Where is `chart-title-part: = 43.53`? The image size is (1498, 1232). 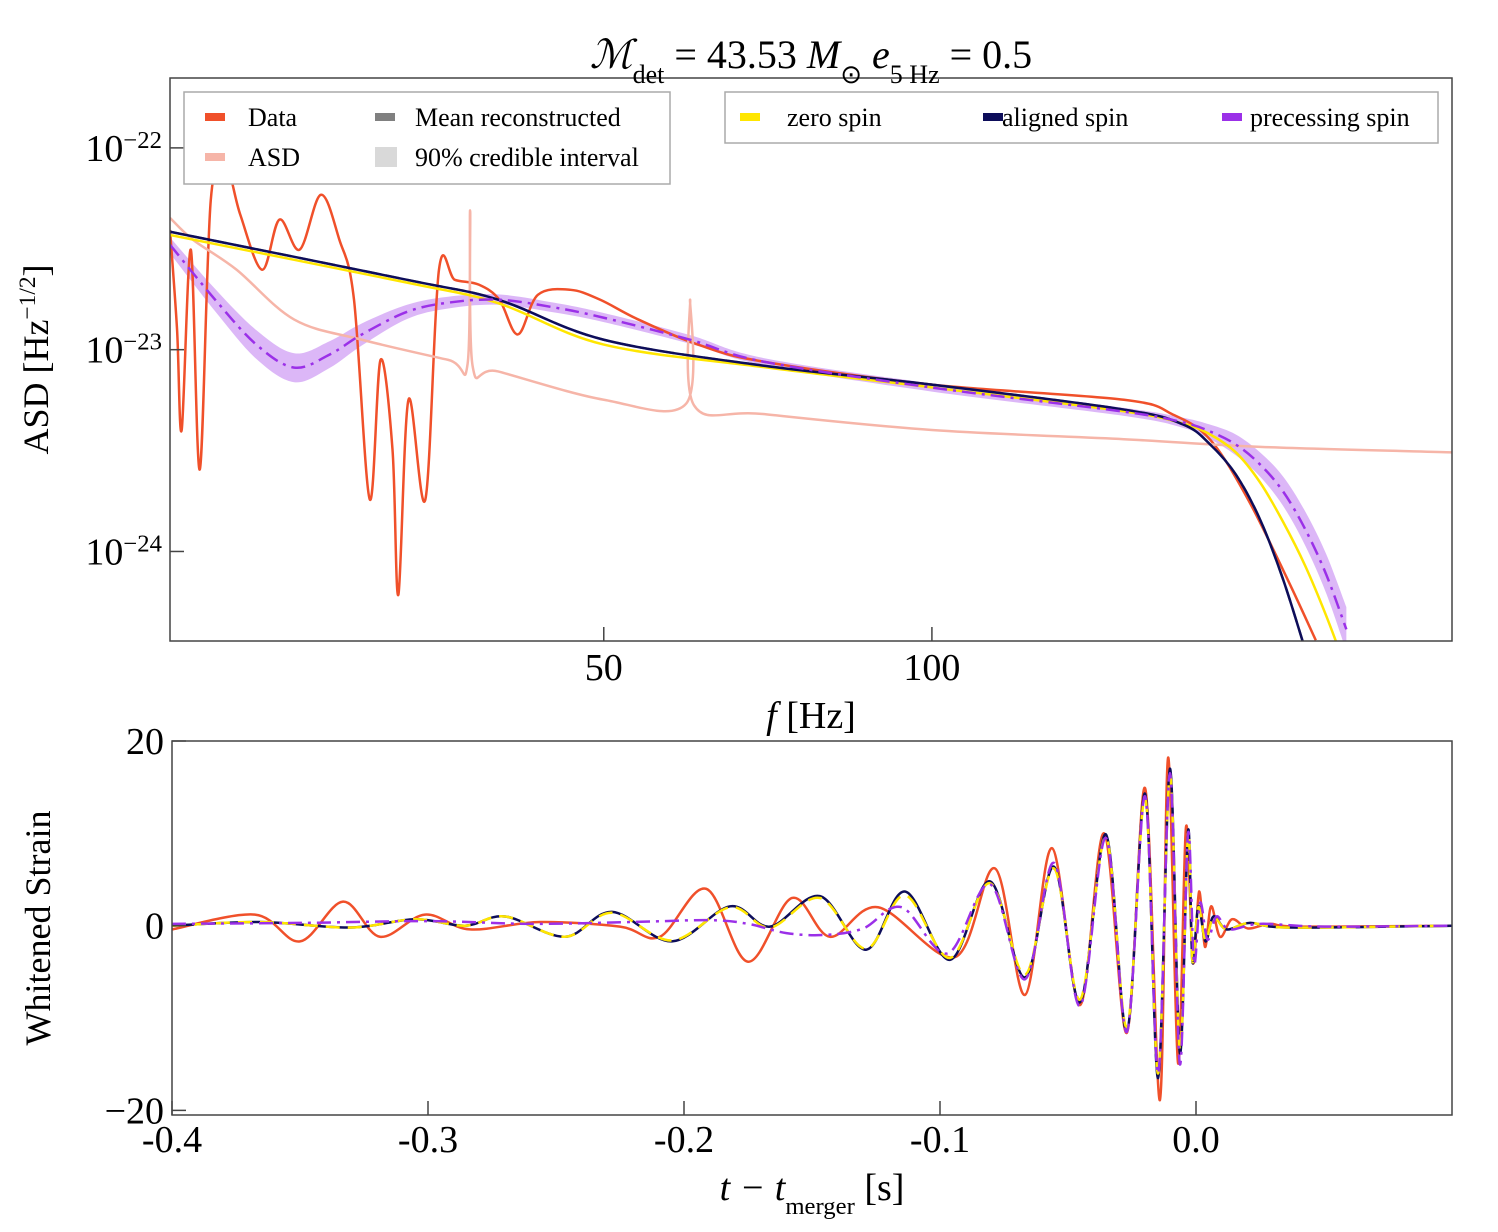
chart-title-part: = 43.53 is located at coordinates (735, 54).